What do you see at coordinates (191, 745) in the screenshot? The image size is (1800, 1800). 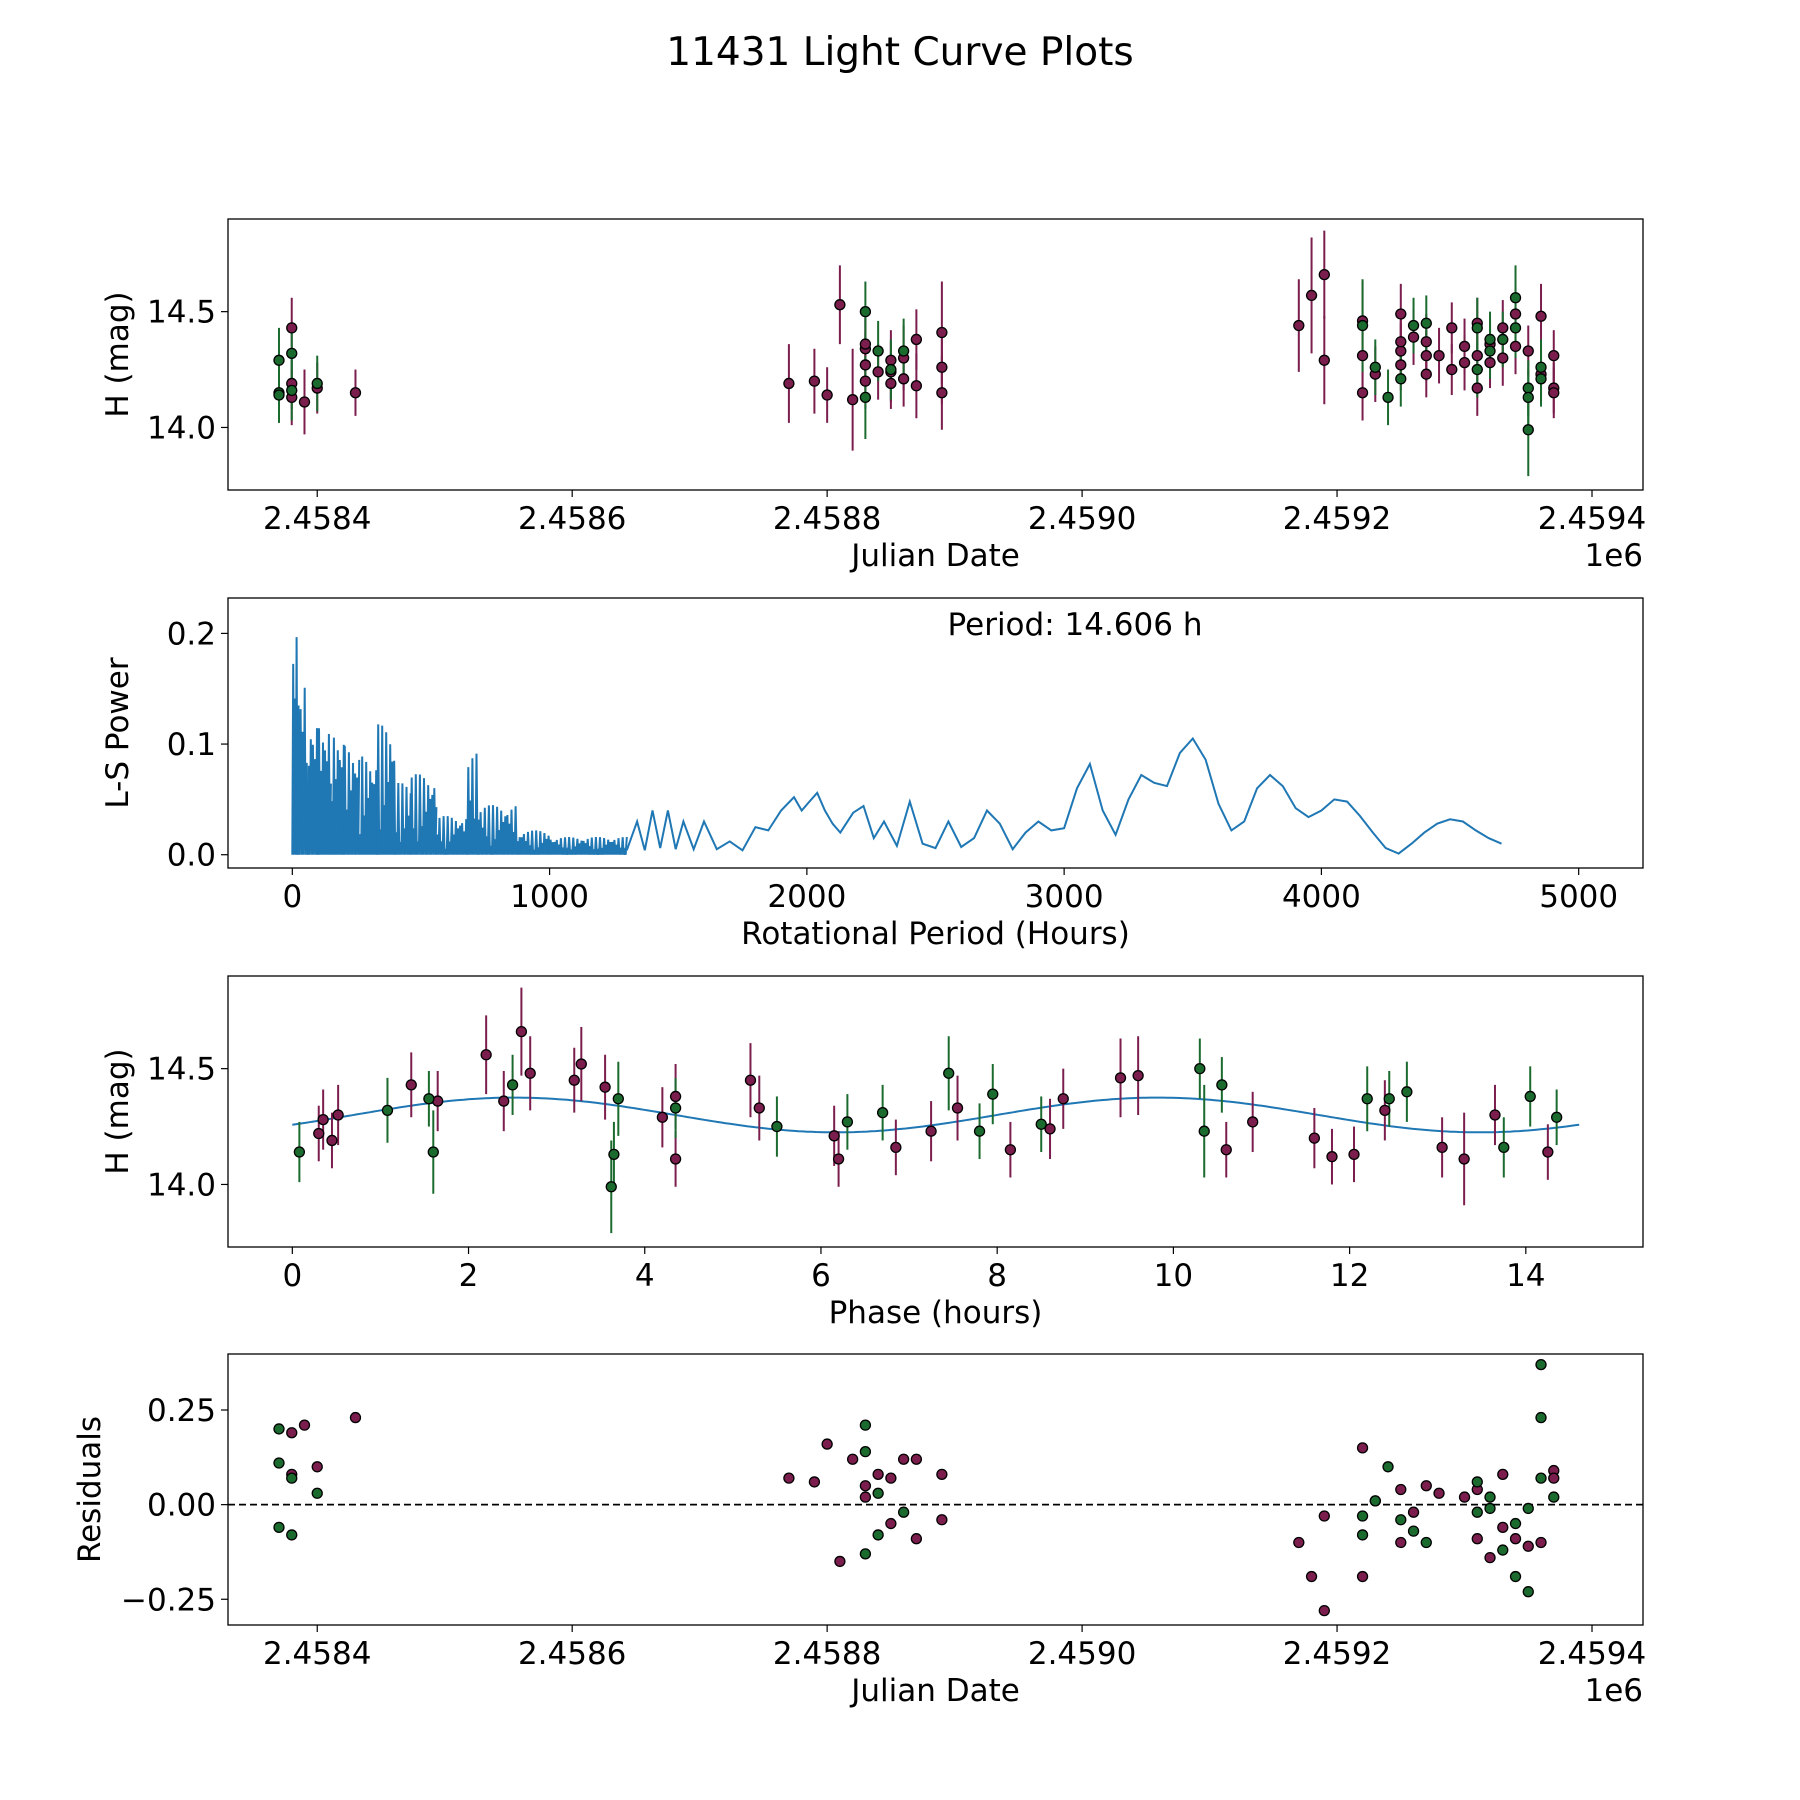 I see `y-tick-label: 0.1` at bounding box center [191, 745].